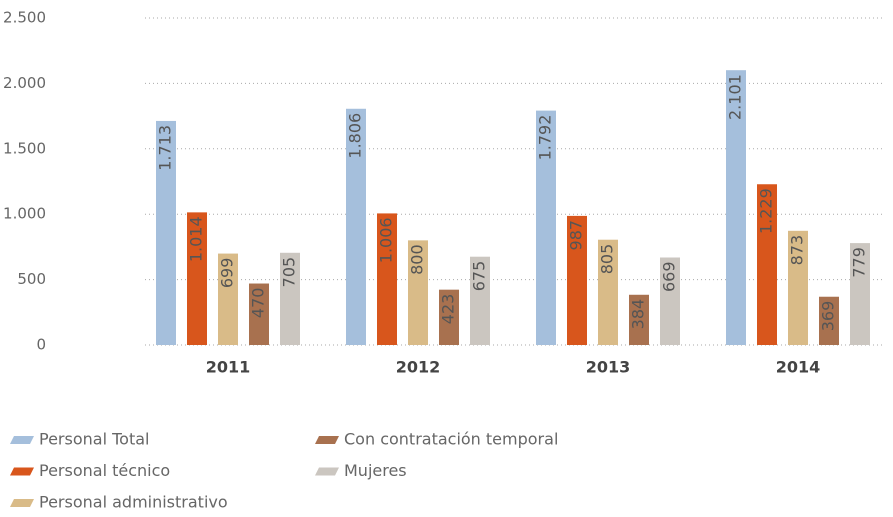  Describe the element at coordinates (545, 138) in the screenshot. I see `value-label: 1.792` at that location.